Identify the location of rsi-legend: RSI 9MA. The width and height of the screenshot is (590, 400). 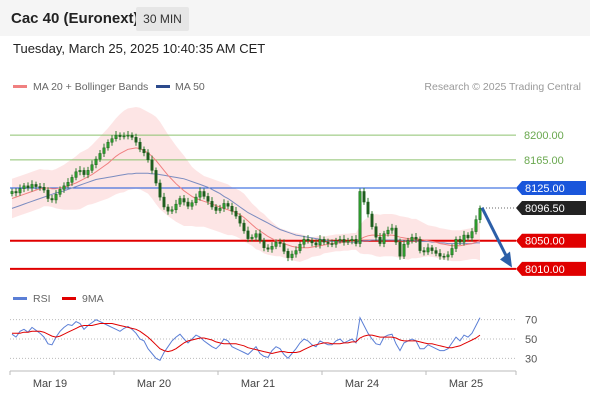
(58, 299).